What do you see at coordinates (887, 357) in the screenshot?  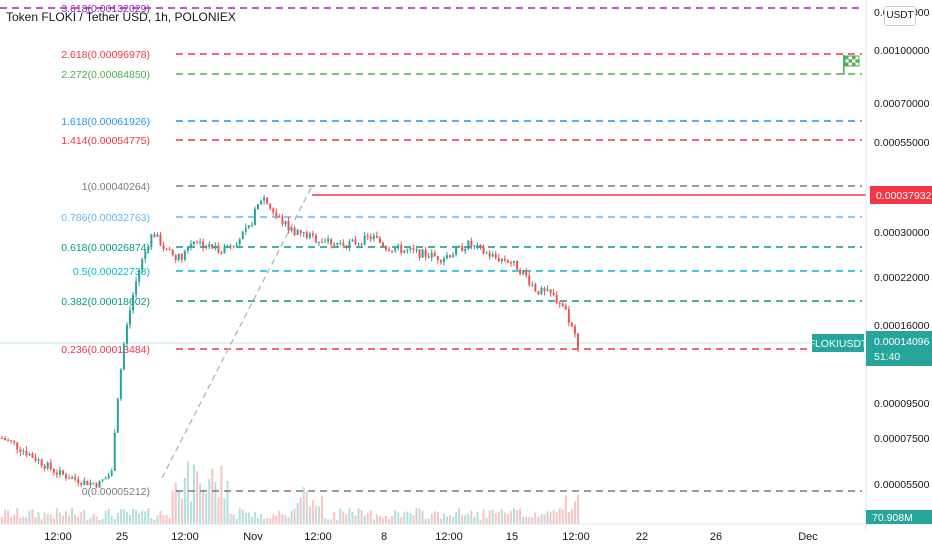 I see `countdown-text: 51:40` at bounding box center [887, 357].